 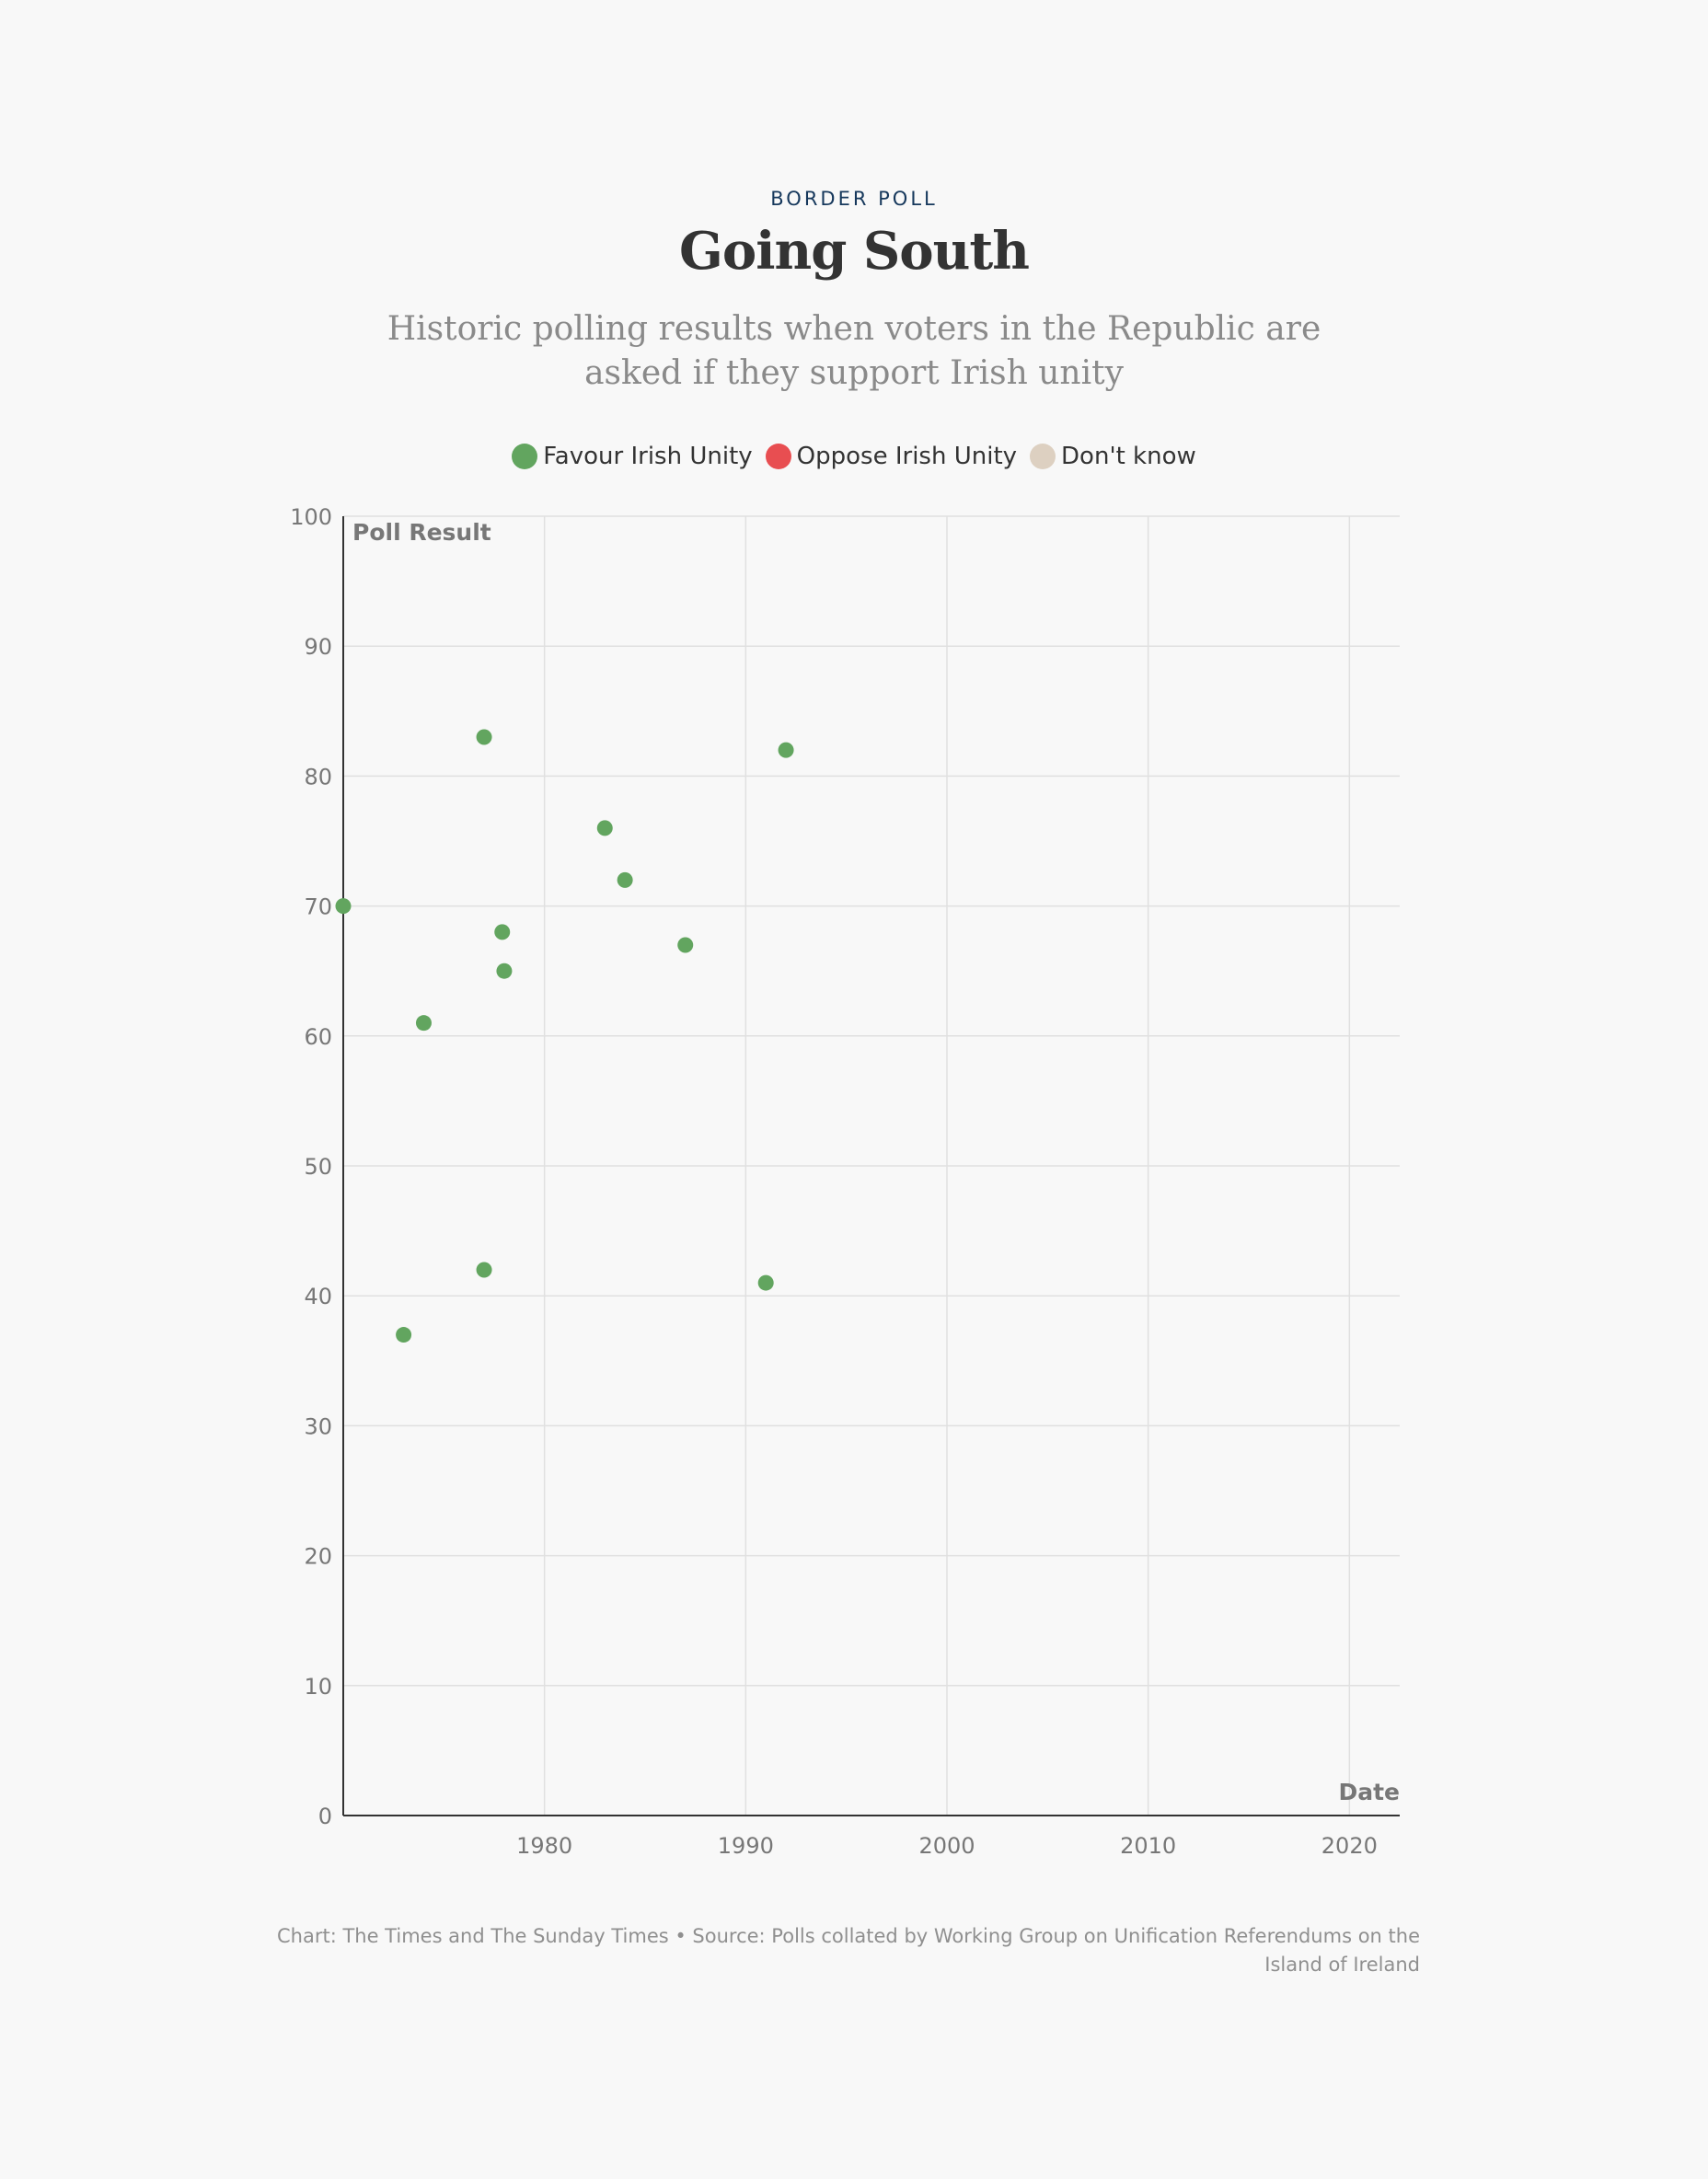 I want to click on y-tick-label: 90, so click(x=318, y=647).